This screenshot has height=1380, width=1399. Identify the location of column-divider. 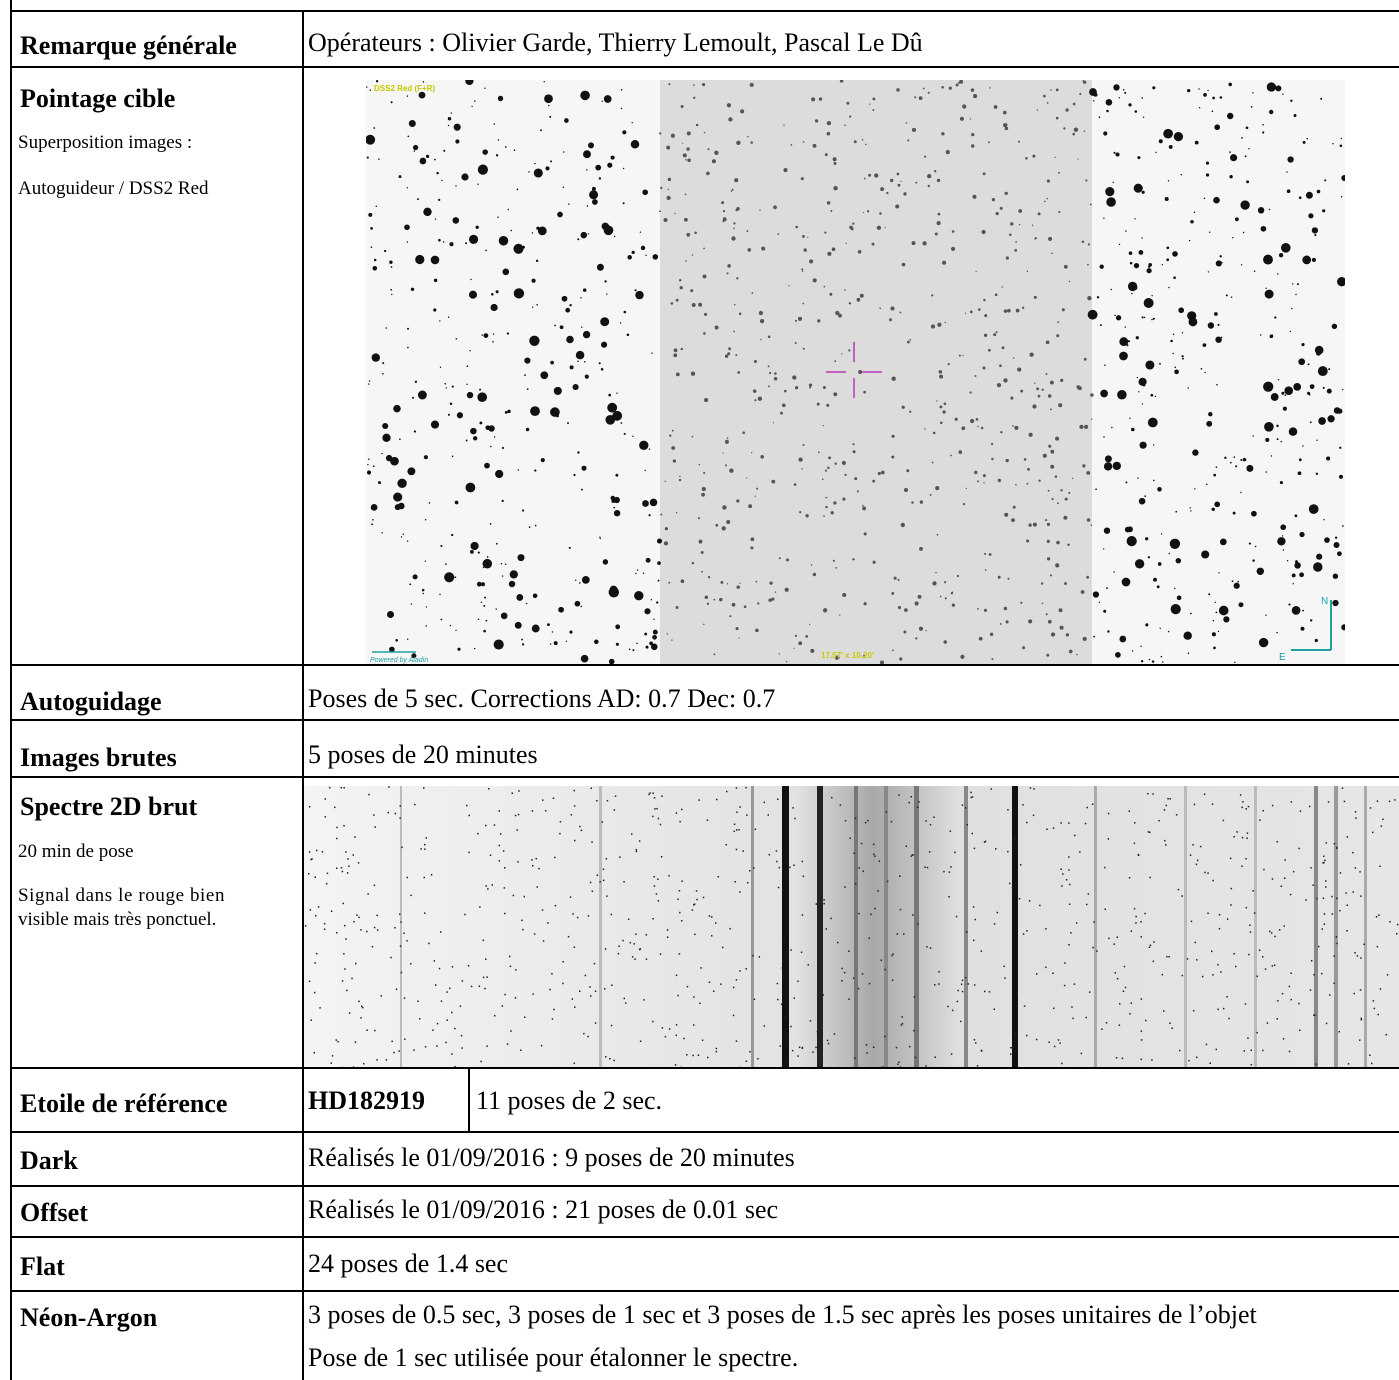
(303, 695).